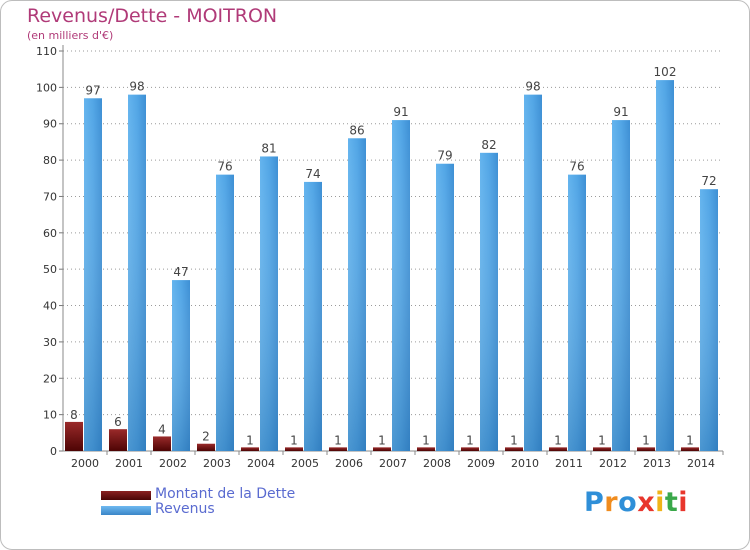 Image resolution: width=750 pixels, height=550 pixels. What do you see at coordinates (613, 463) in the screenshot?
I see `x-tick-label: 2012` at bounding box center [613, 463].